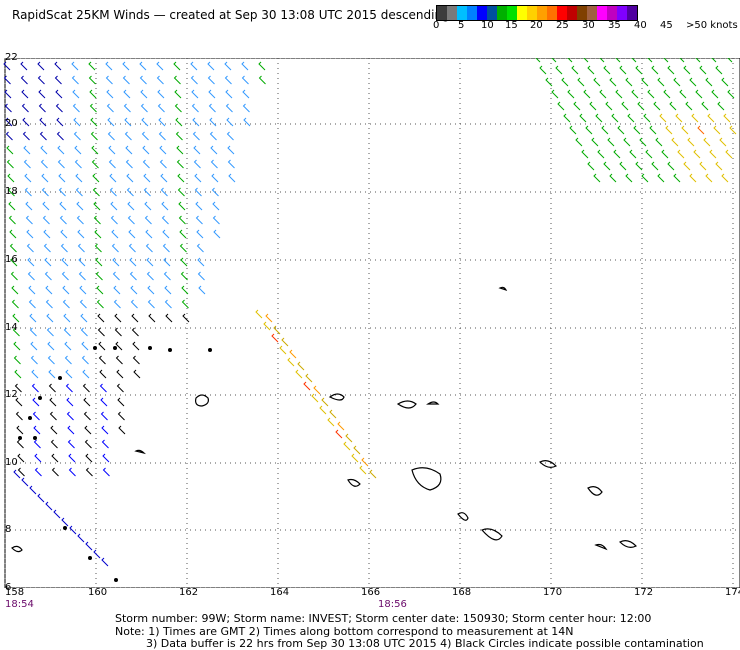 The image size is (740, 650). I want to click on colorbar-labels: 0 5 10 15 20 25 30 35 40 45 >50 knots, so click(370, 27).